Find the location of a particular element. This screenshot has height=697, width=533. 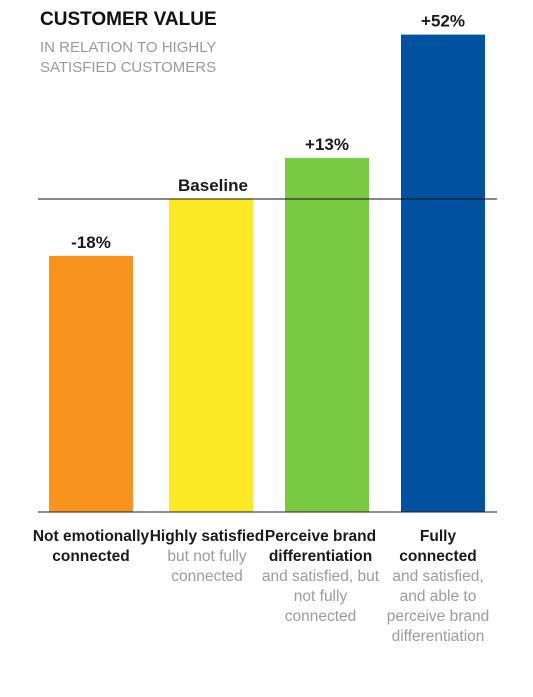

category-head: Highly satisfied is located at coordinates (207, 536).